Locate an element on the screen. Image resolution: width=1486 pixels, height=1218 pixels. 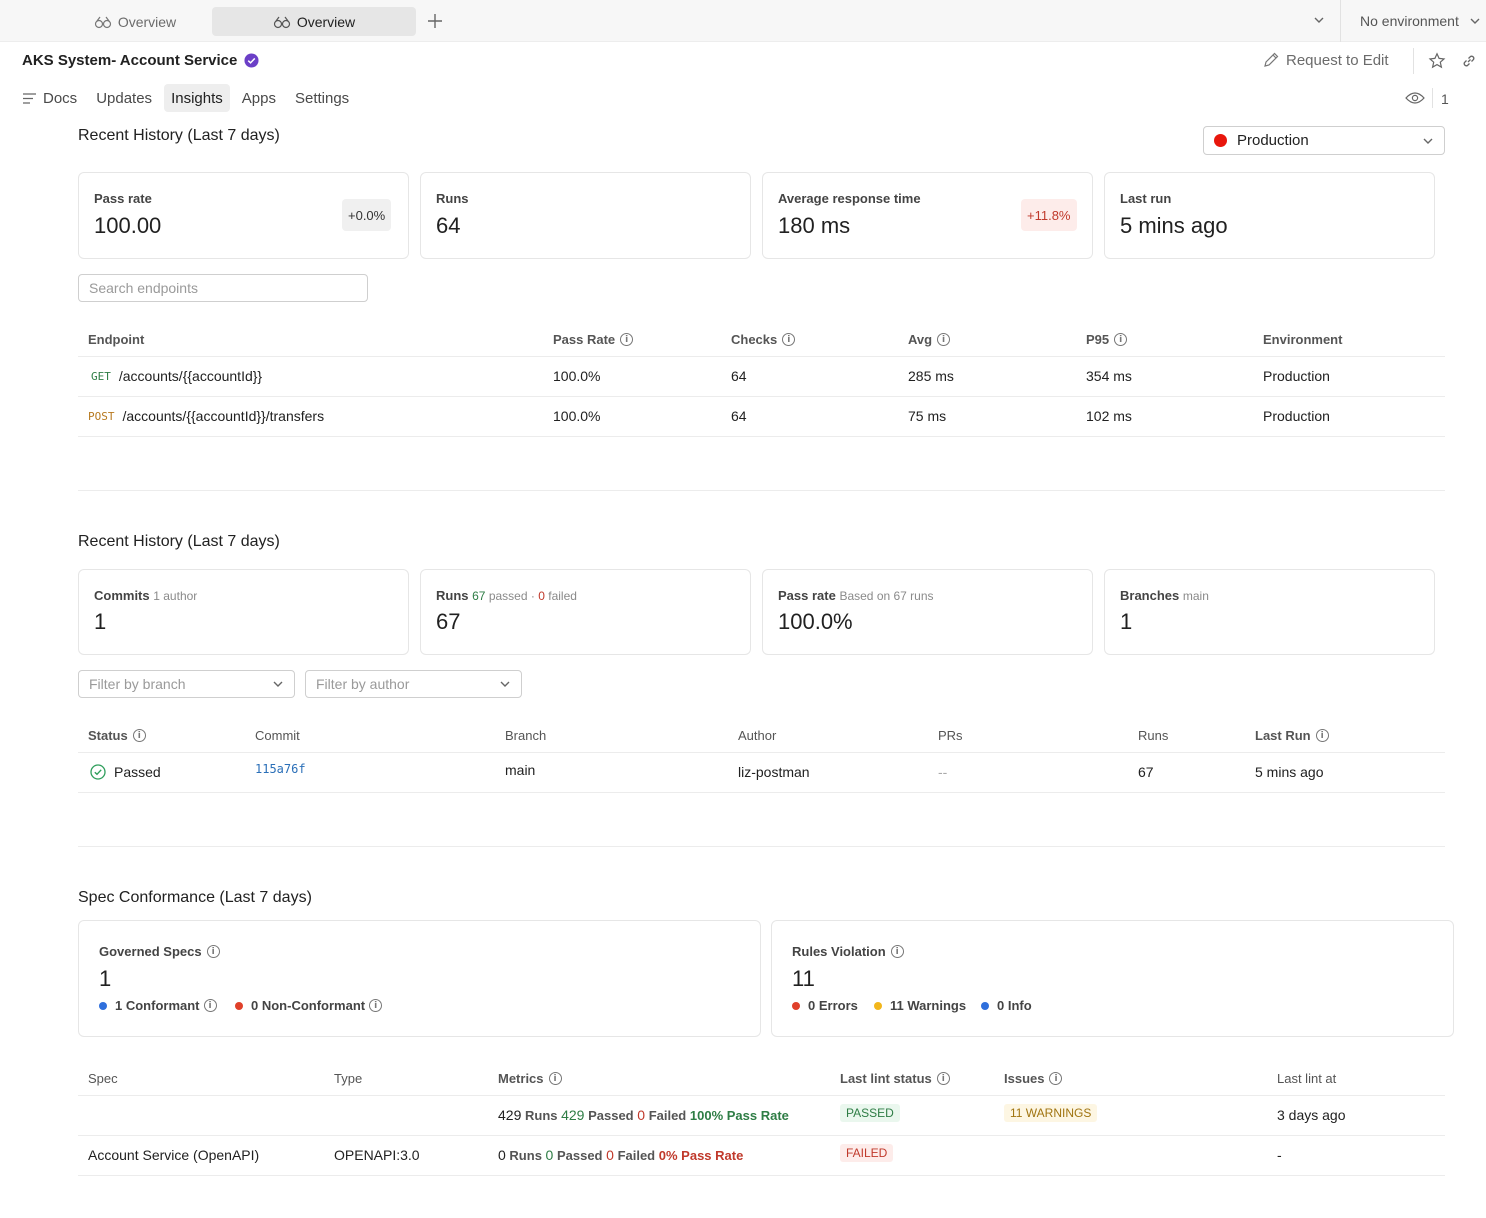
p95-cell: 102 ms is located at coordinates (1109, 416).